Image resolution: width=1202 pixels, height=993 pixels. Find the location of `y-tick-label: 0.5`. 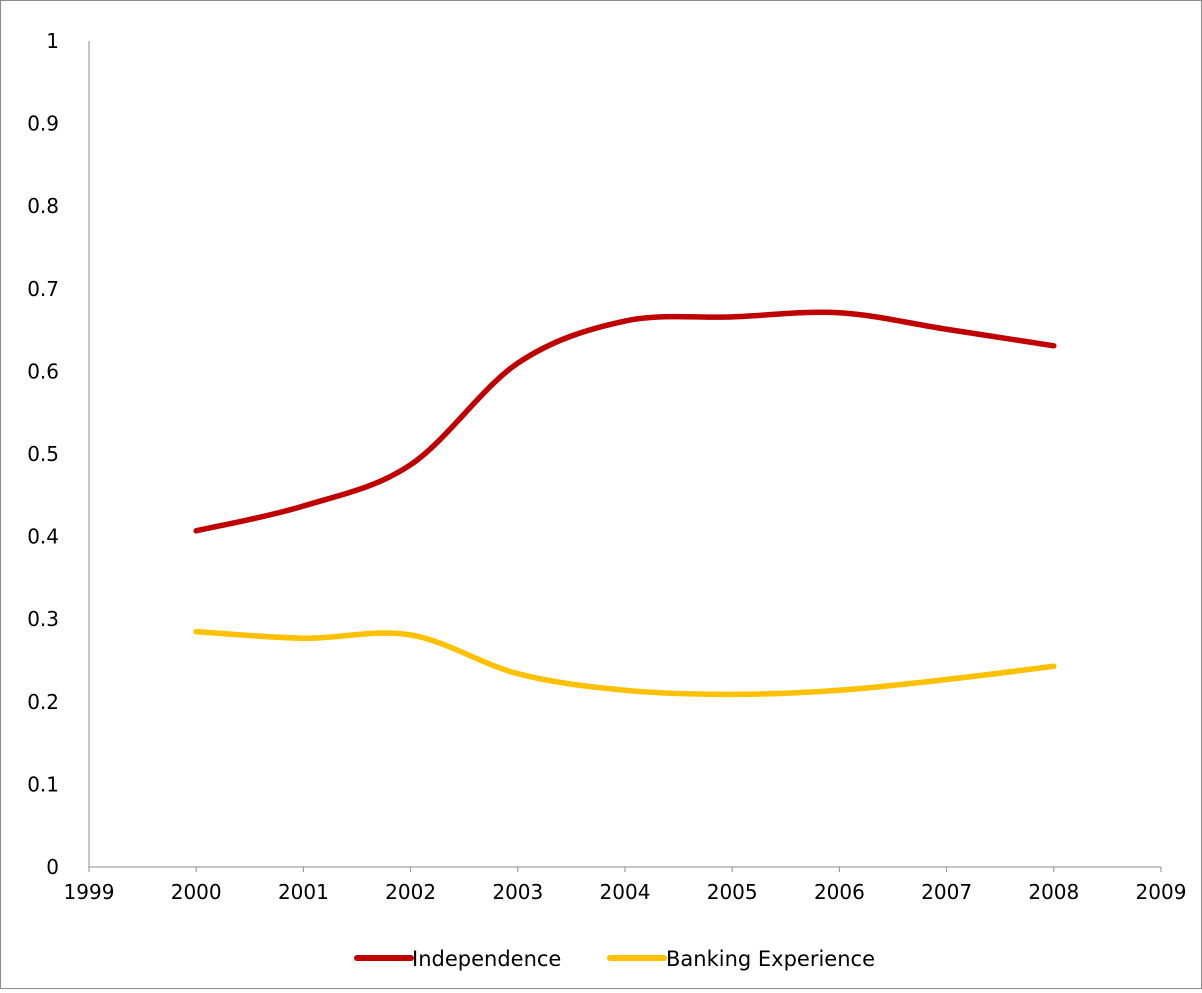

y-tick-label: 0.5 is located at coordinates (43, 454).